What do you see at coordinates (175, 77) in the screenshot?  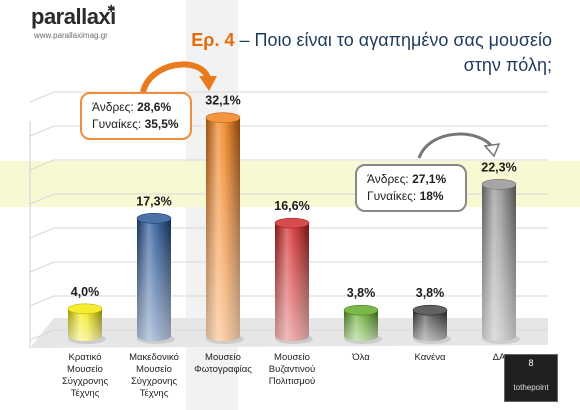 I see `arrow-orange` at bounding box center [175, 77].